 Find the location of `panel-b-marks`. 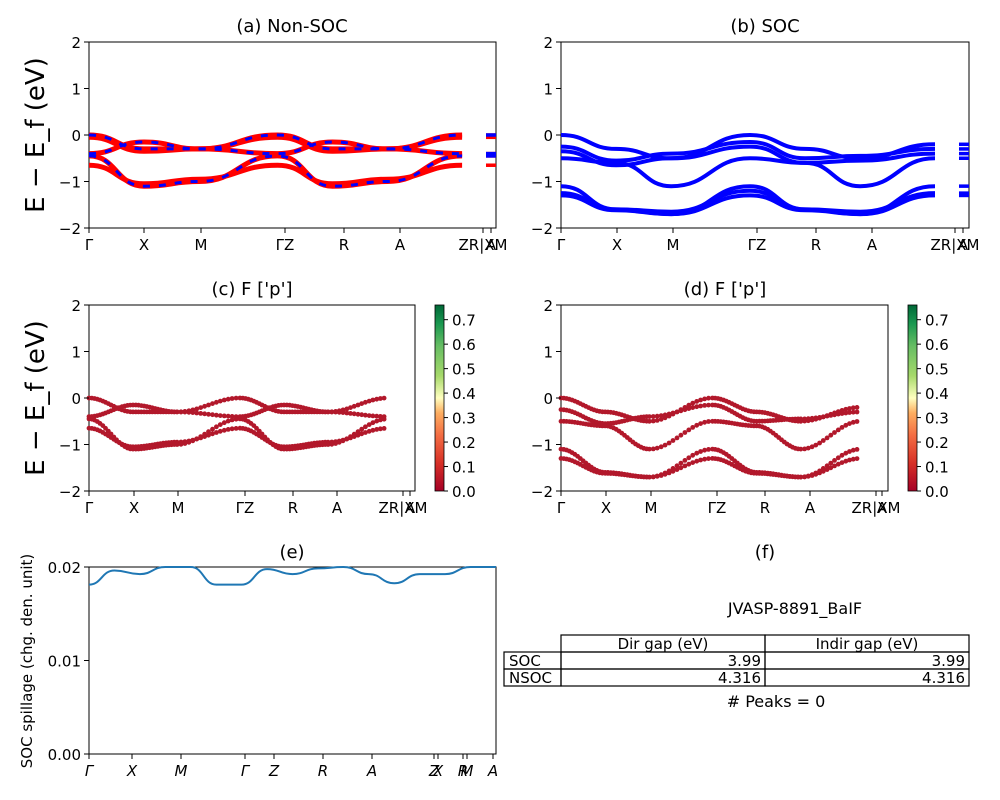

panel-b-marks is located at coordinates (764, 174).